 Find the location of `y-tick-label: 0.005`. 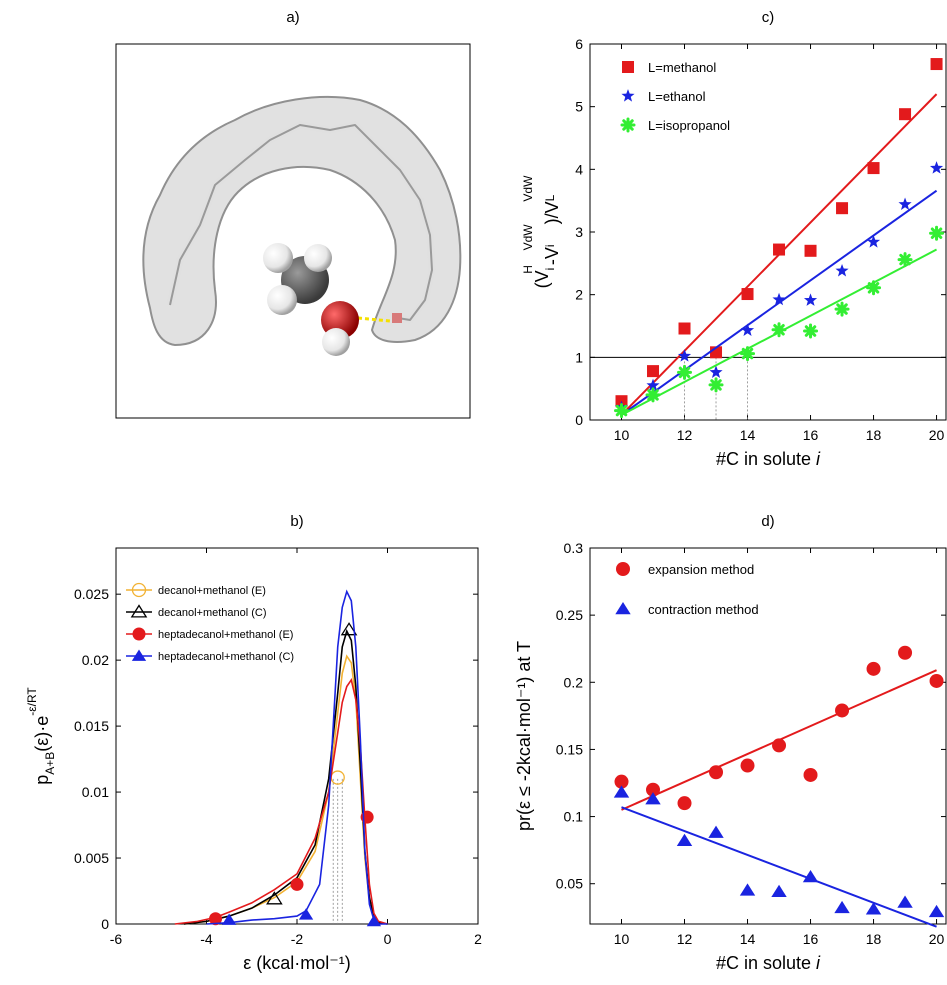

y-tick-label: 0.005 is located at coordinates (91, 858).